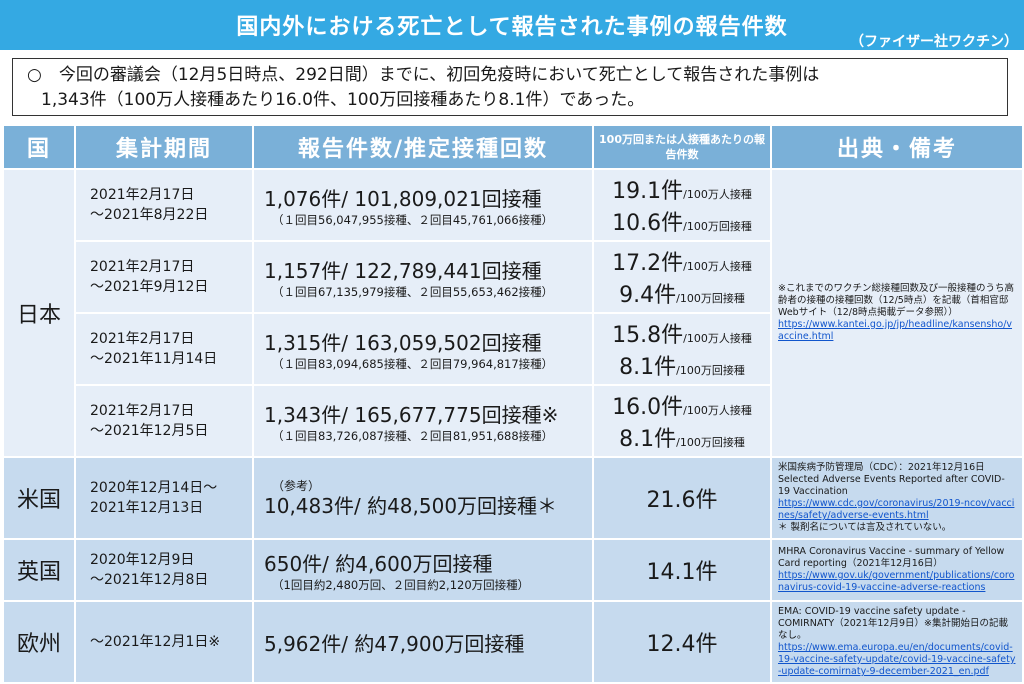 This screenshot has width=1024, height=684. I want to click on header-period: 集計期間, so click(164, 147).